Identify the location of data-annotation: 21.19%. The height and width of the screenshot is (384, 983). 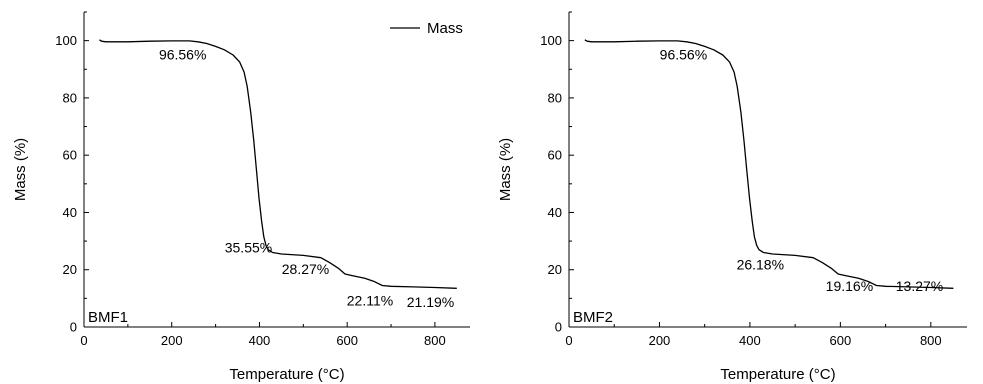
(430, 302).